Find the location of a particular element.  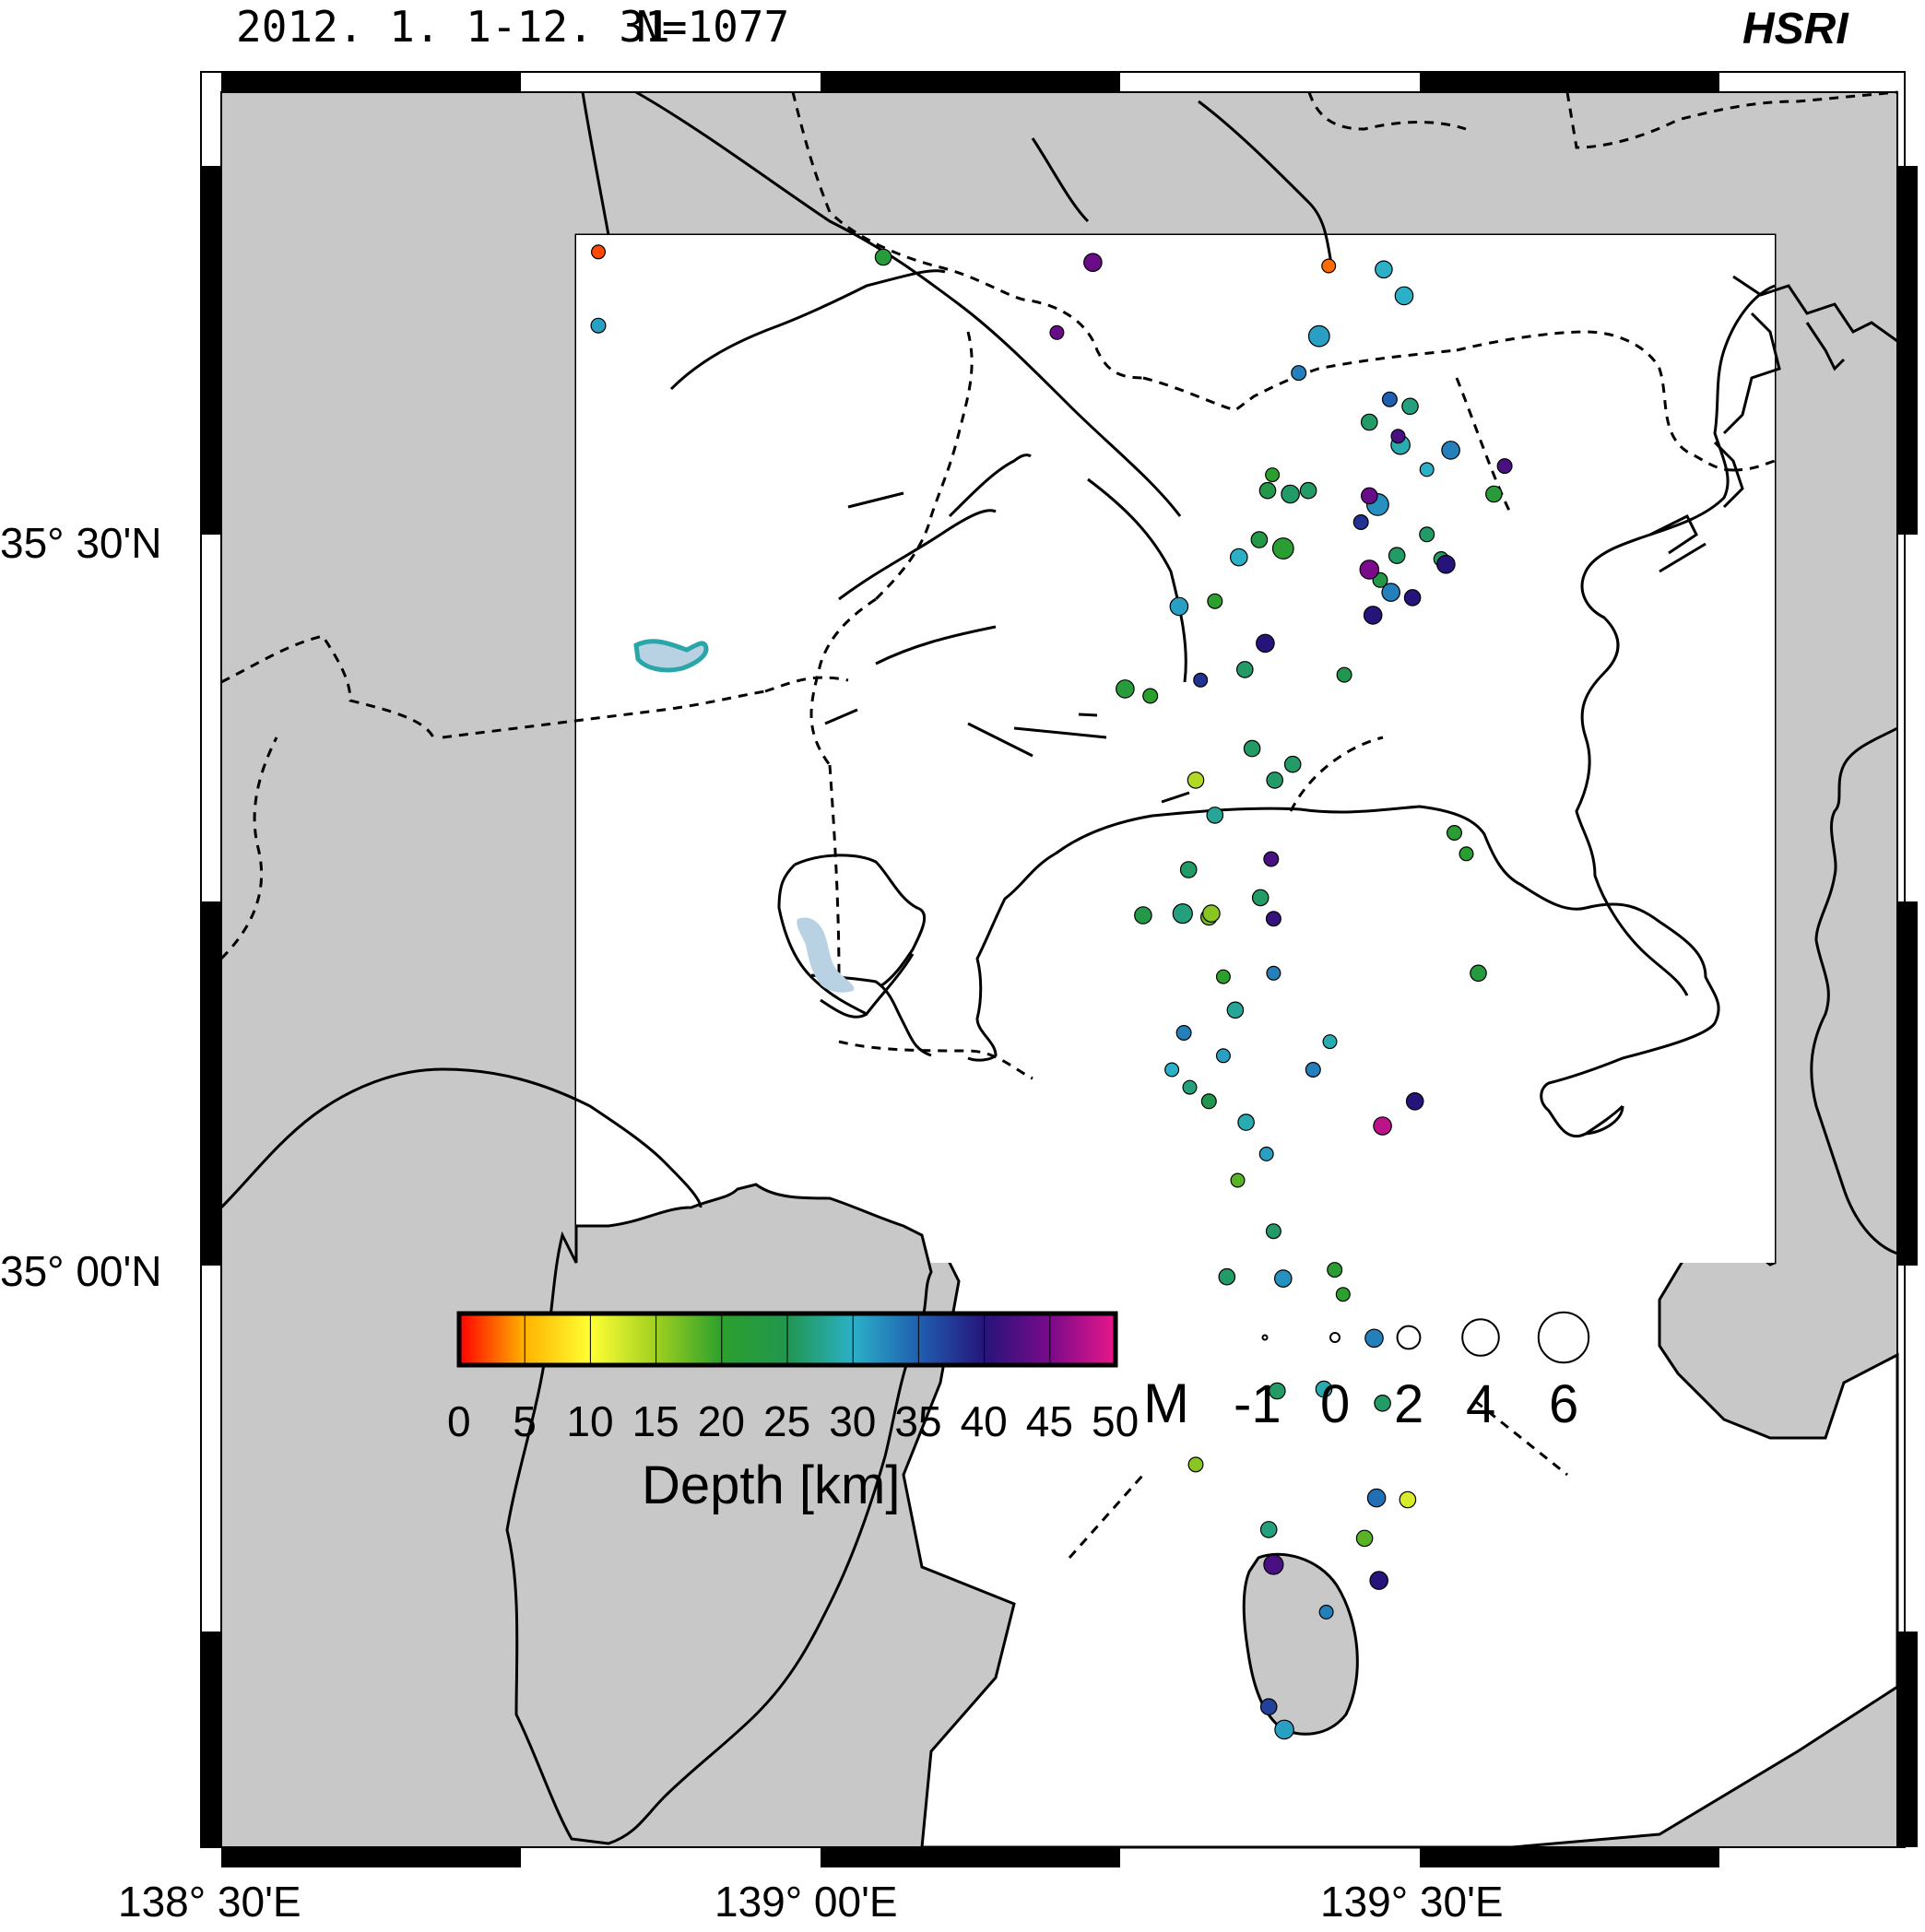

magnitude-label-1: 0 is located at coordinates (1335, 1404).